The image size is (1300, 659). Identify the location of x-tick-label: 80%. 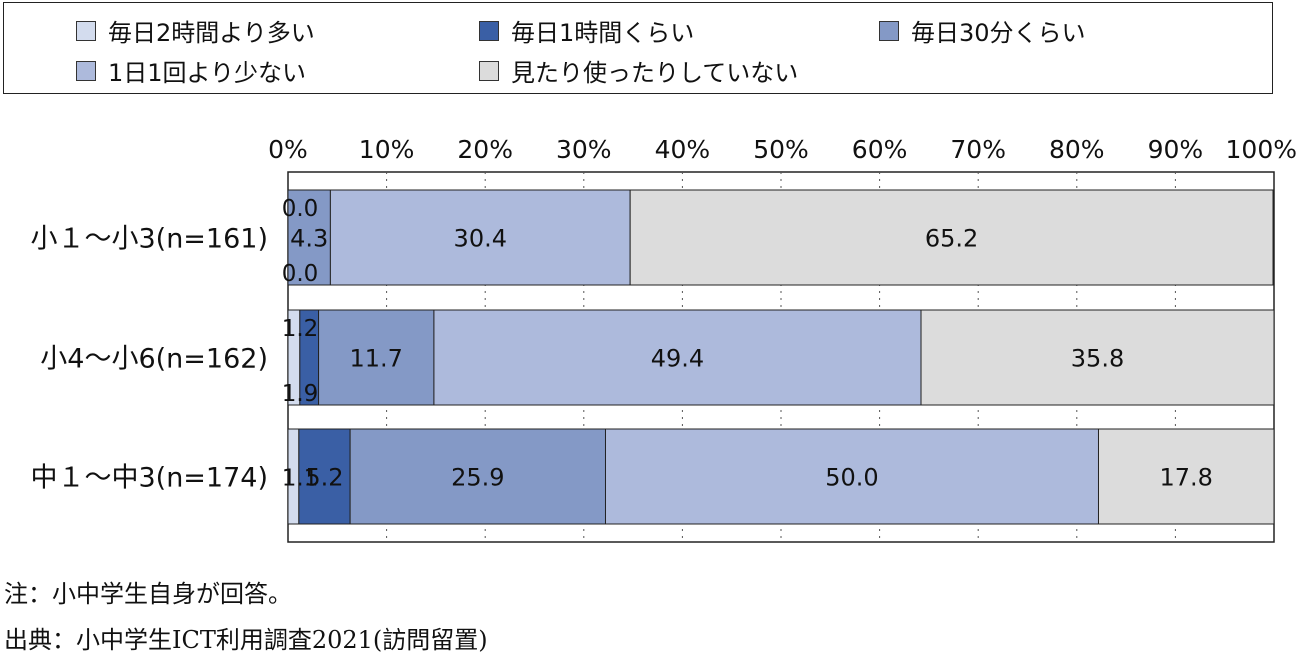
(1077, 149).